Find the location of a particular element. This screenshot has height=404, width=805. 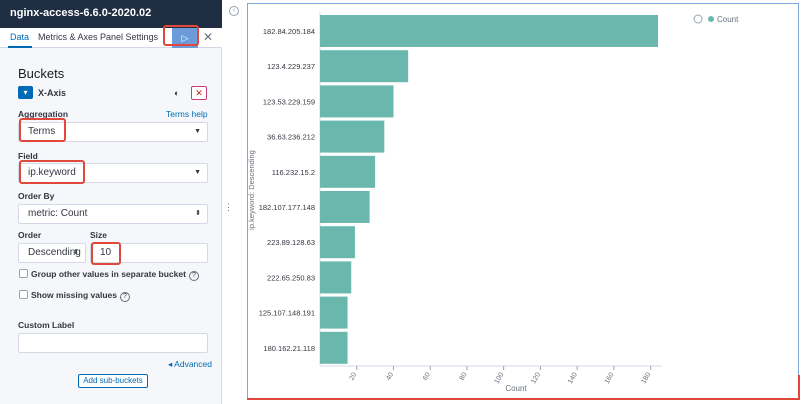

custom-label-input is located at coordinates (113, 343).